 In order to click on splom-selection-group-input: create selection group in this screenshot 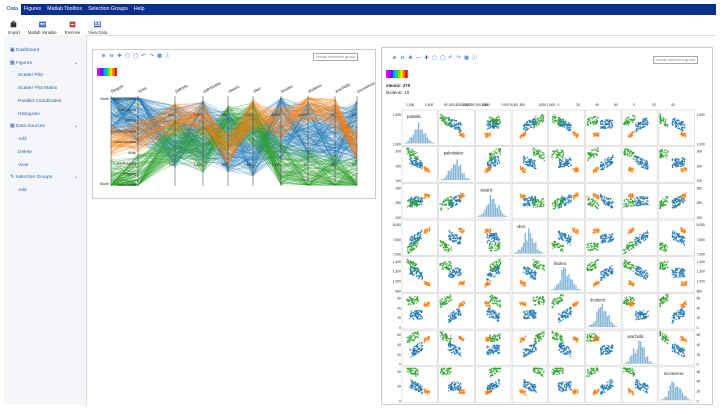, I will do `click(676, 60)`.